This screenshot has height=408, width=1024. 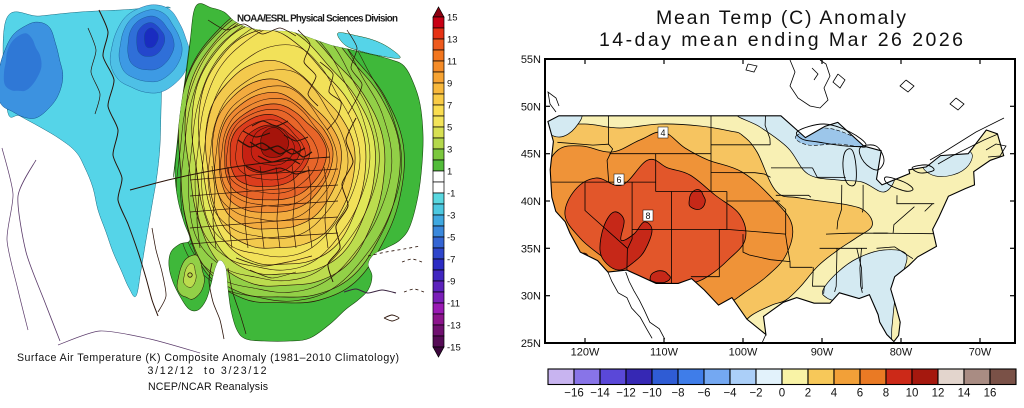 What do you see at coordinates (531, 155) in the screenshot?
I see `svg-text: 45N` at bounding box center [531, 155].